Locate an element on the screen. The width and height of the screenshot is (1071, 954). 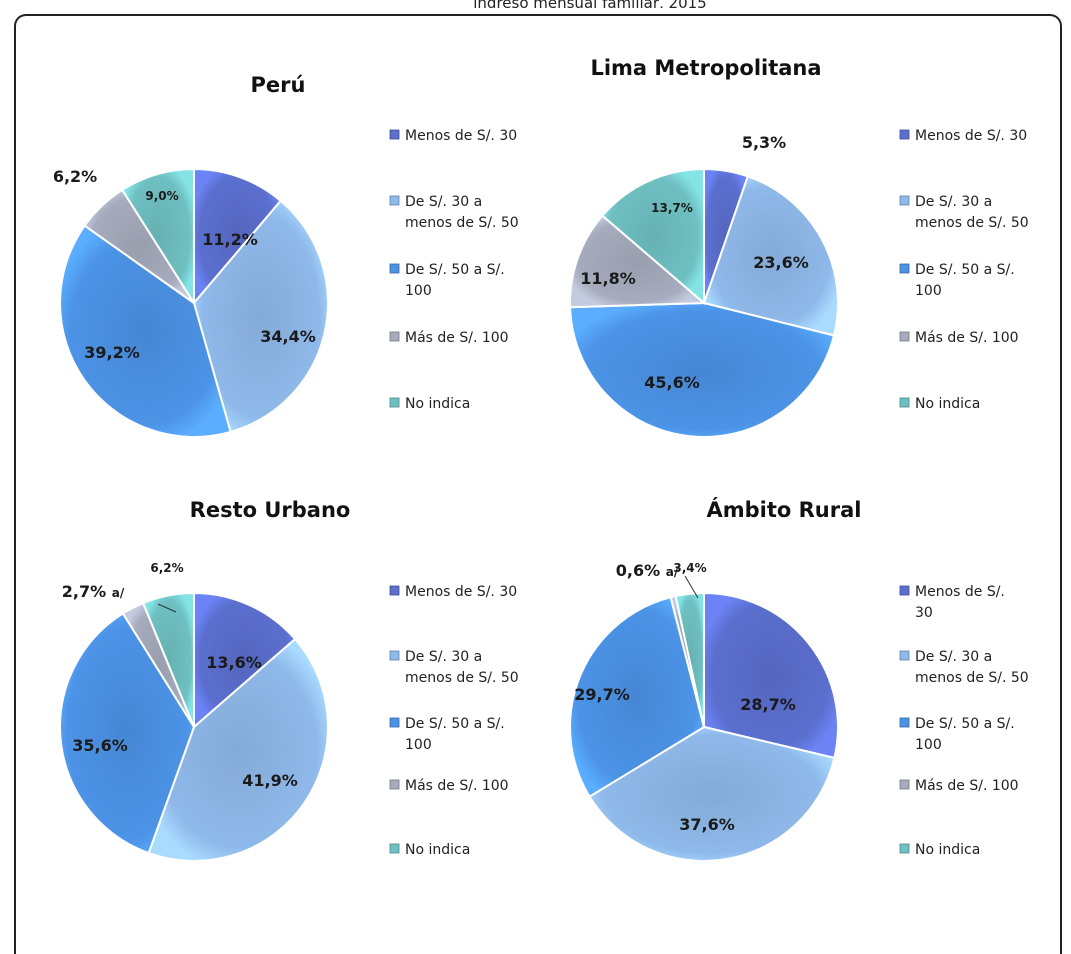
chart-title: Ámbito Rural is located at coordinates (784, 509).